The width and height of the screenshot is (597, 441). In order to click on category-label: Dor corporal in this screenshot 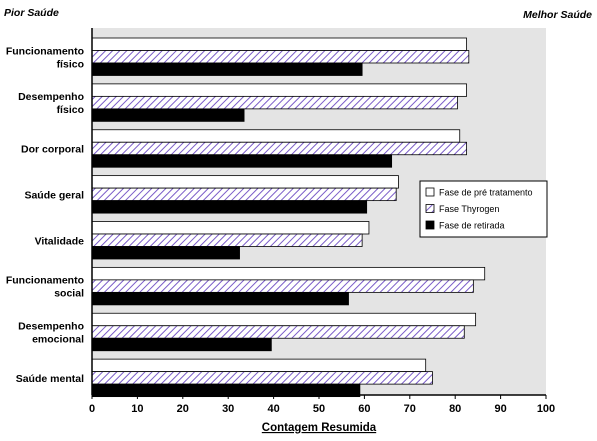, I will do `click(52, 150)`.